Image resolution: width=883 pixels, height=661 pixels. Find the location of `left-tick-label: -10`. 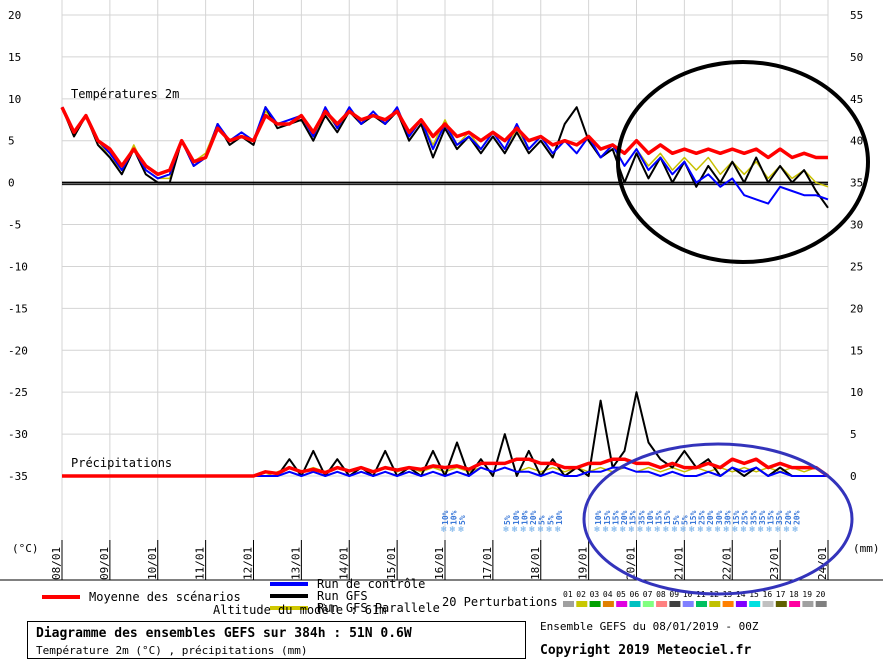

left-tick-label: -10 is located at coordinates (18, 266).